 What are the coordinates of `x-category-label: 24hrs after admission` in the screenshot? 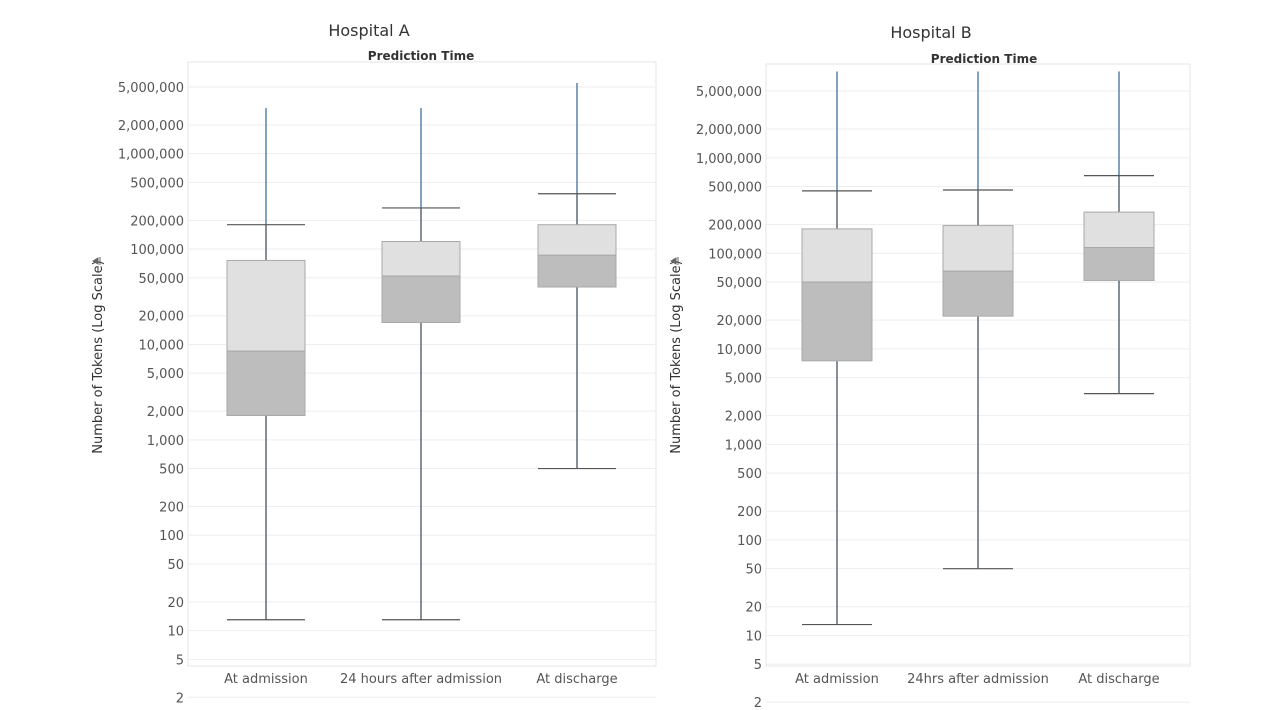 It's located at (978, 679).